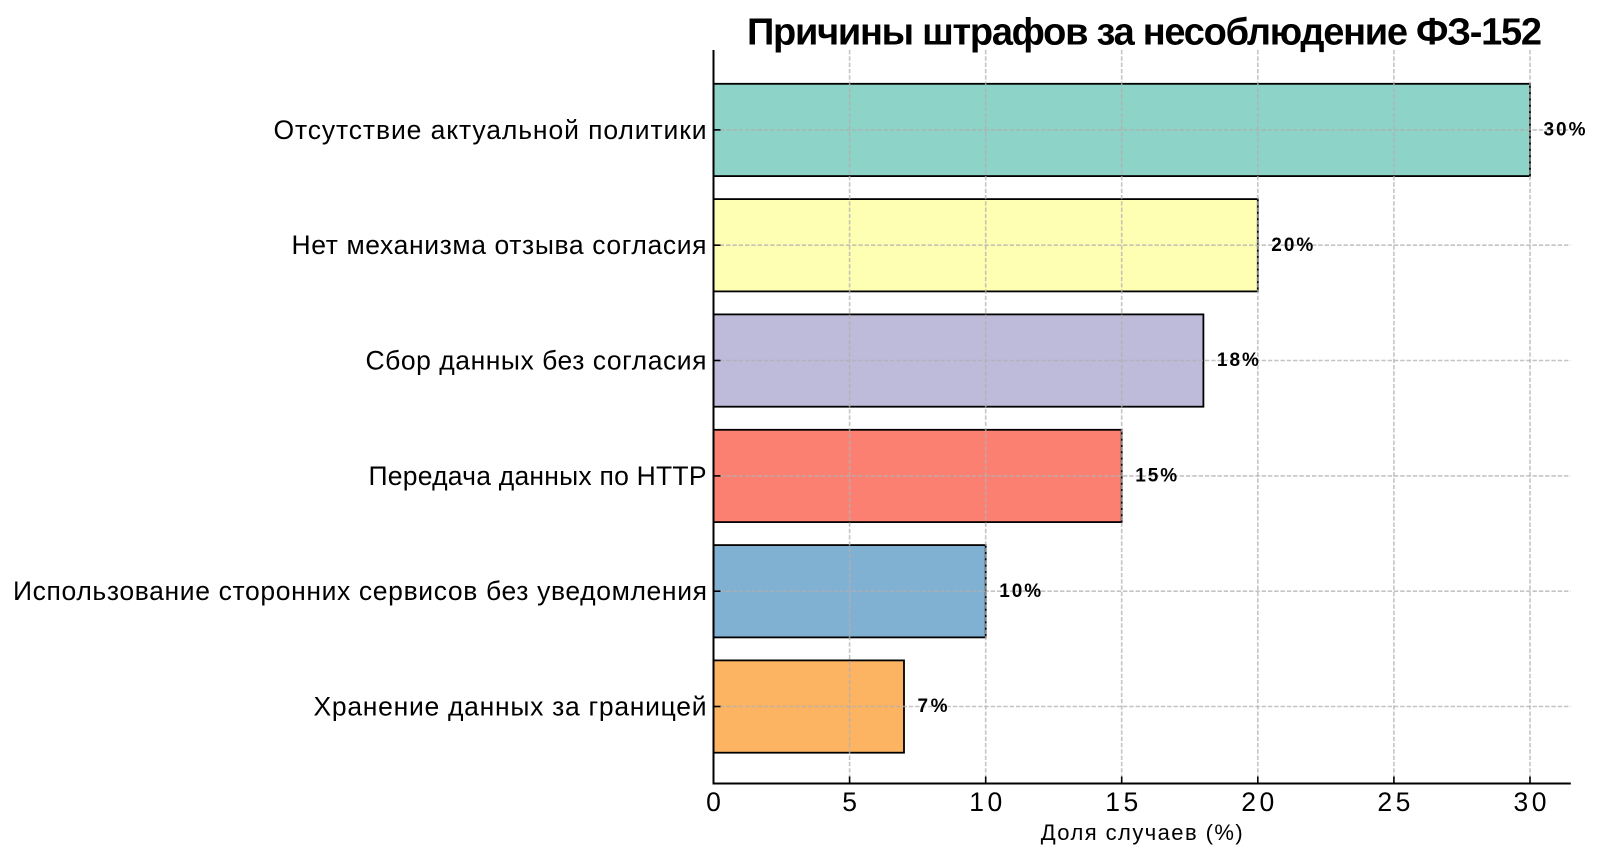 This screenshot has width=1600, height=859. What do you see at coordinates (1238, 360) in the screenshot?
I see `svg-text: 18%` at bounding box center [1238, 360].